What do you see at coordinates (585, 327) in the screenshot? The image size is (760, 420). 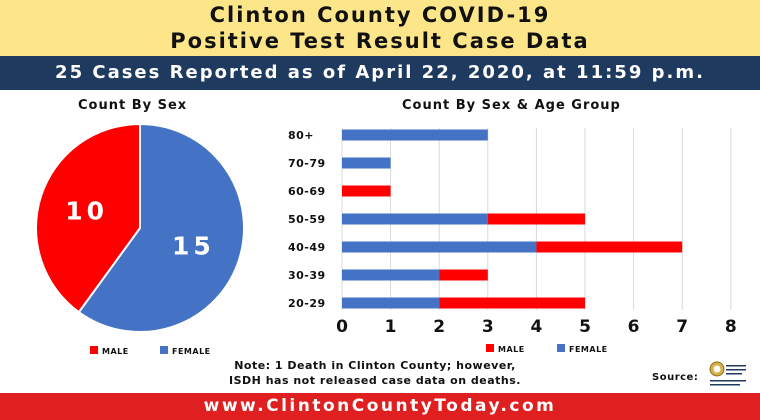 I see `x-tick-label: 5` at bounding box center [585, 327].